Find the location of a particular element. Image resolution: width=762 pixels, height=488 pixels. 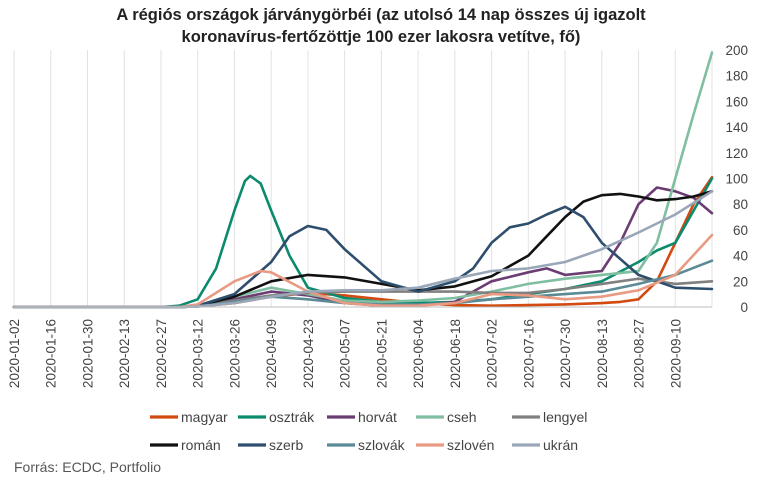

y-tick-label: 60 is located at coordinates (740, 230).